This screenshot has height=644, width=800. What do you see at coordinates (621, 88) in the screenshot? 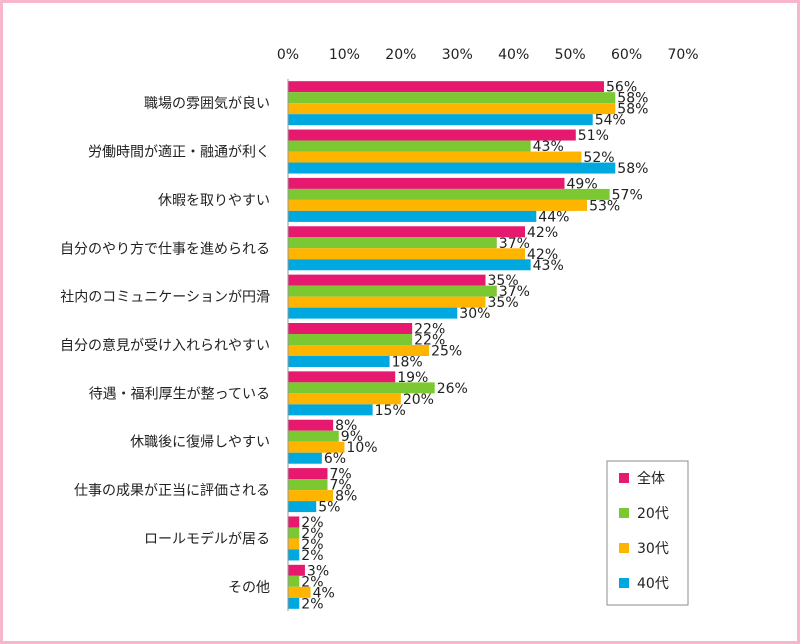
I see `data-label: 56%` at bounding box center [621, 88].